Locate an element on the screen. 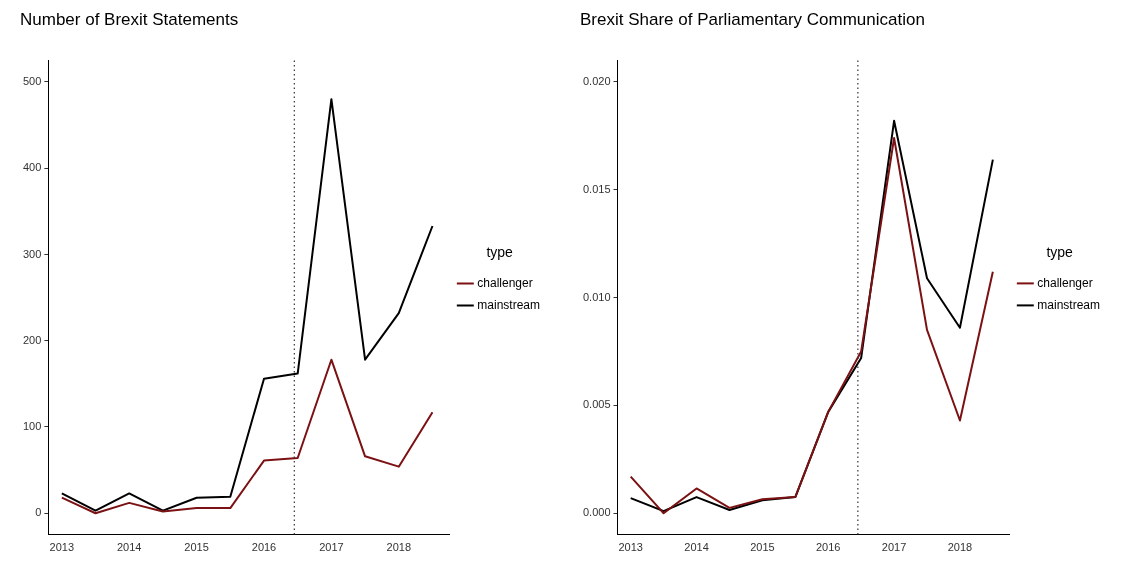 The image size is (1121, 566). chart-title: Brexit Share of Parliamentary Communication is located at coordinates (752, 19).